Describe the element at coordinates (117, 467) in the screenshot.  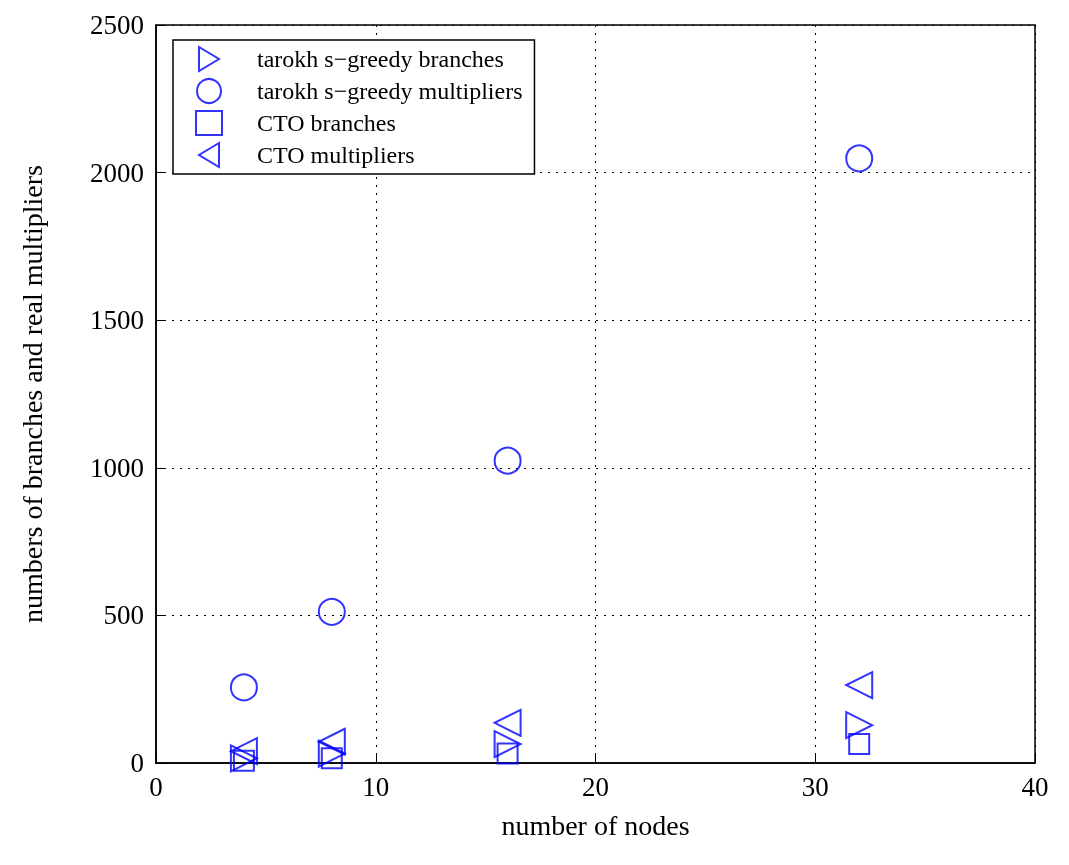
I see `y-tick-label: 1000` at that location.